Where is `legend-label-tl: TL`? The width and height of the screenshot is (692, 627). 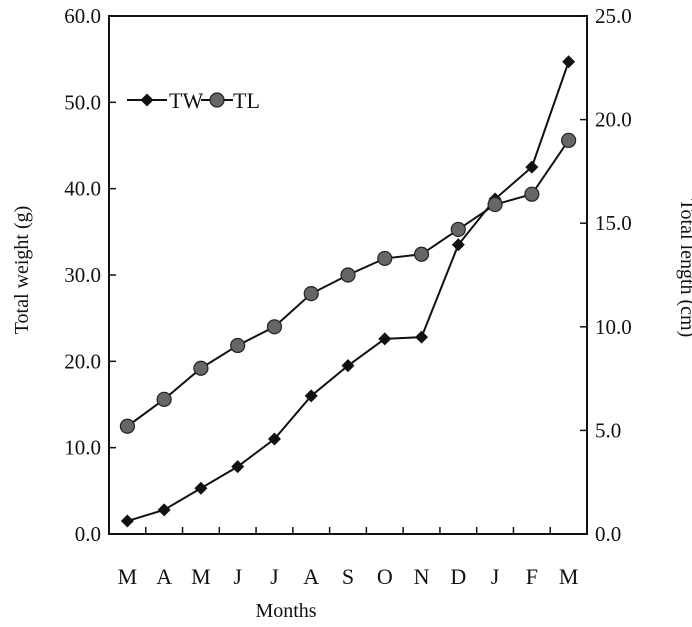
legend-label-tl: TL is located at coordinates (246, 100).